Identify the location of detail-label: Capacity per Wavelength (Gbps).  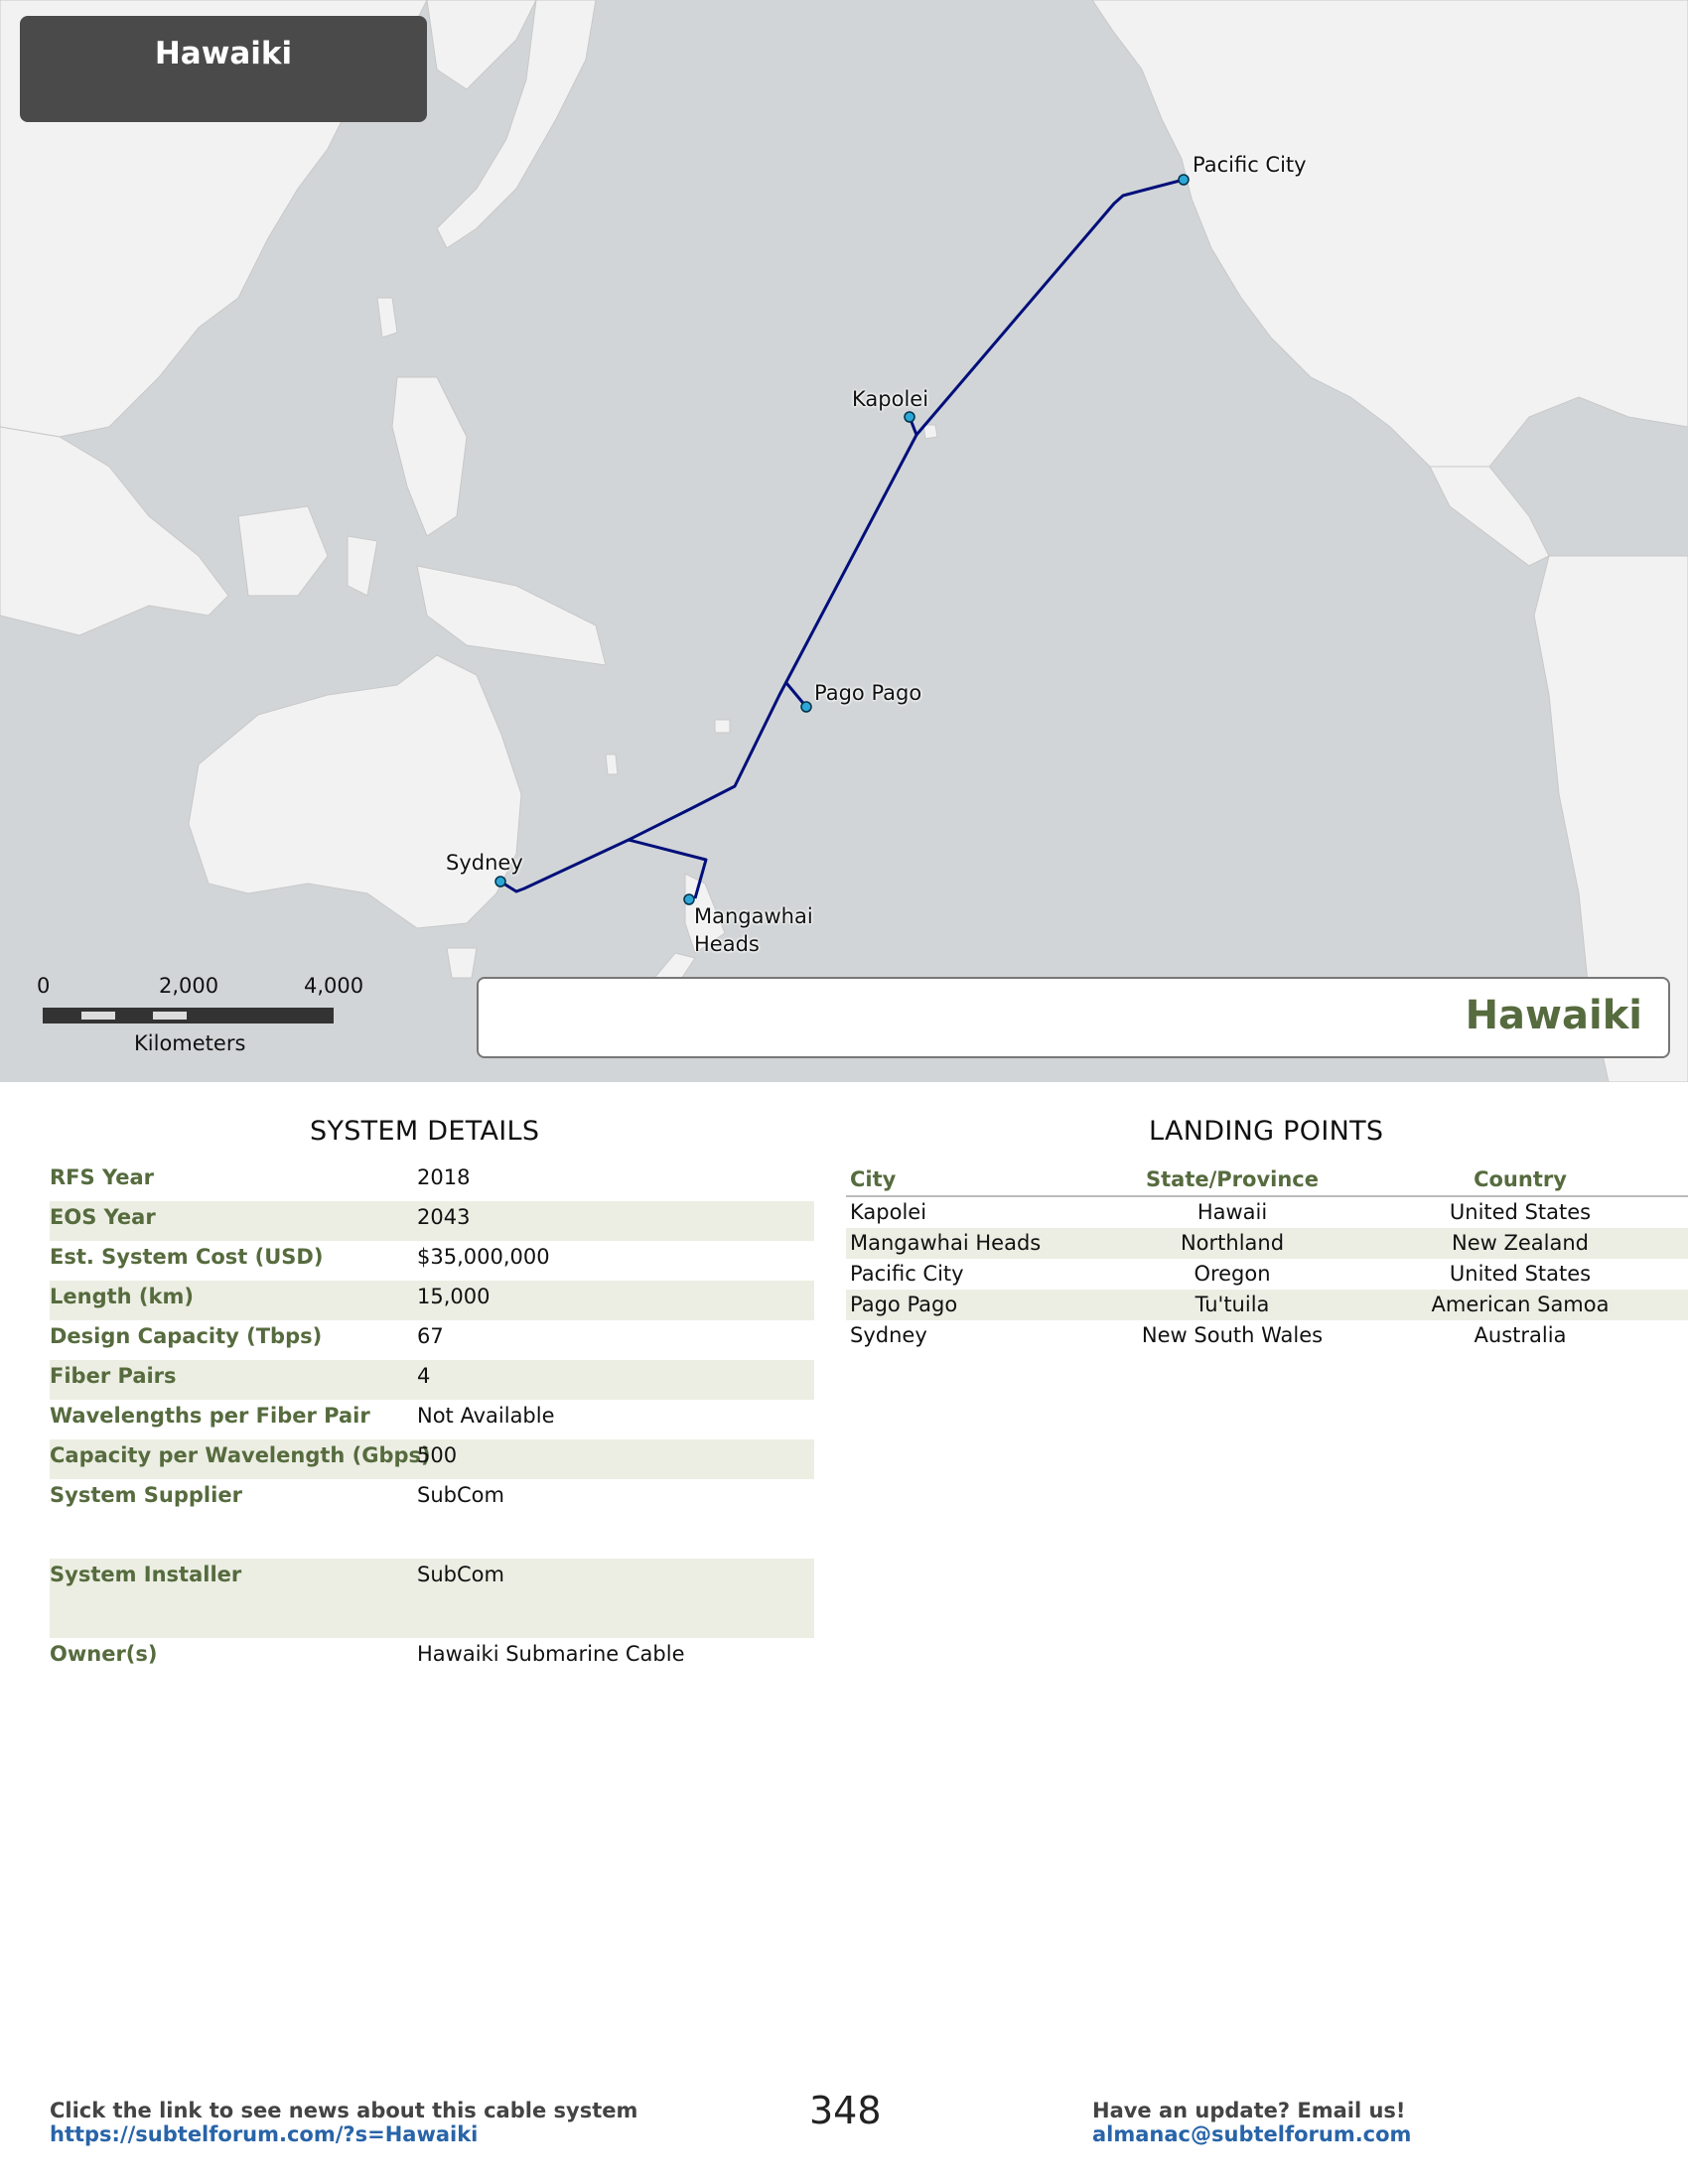
(240, 1455).